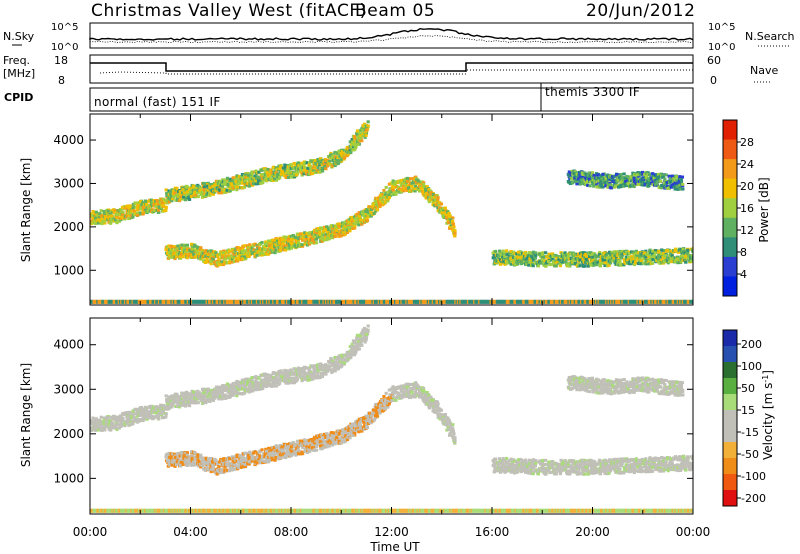  Describe the element at coordinates (391, 99) in the screenshot. I see `cpid-frame` at that location.